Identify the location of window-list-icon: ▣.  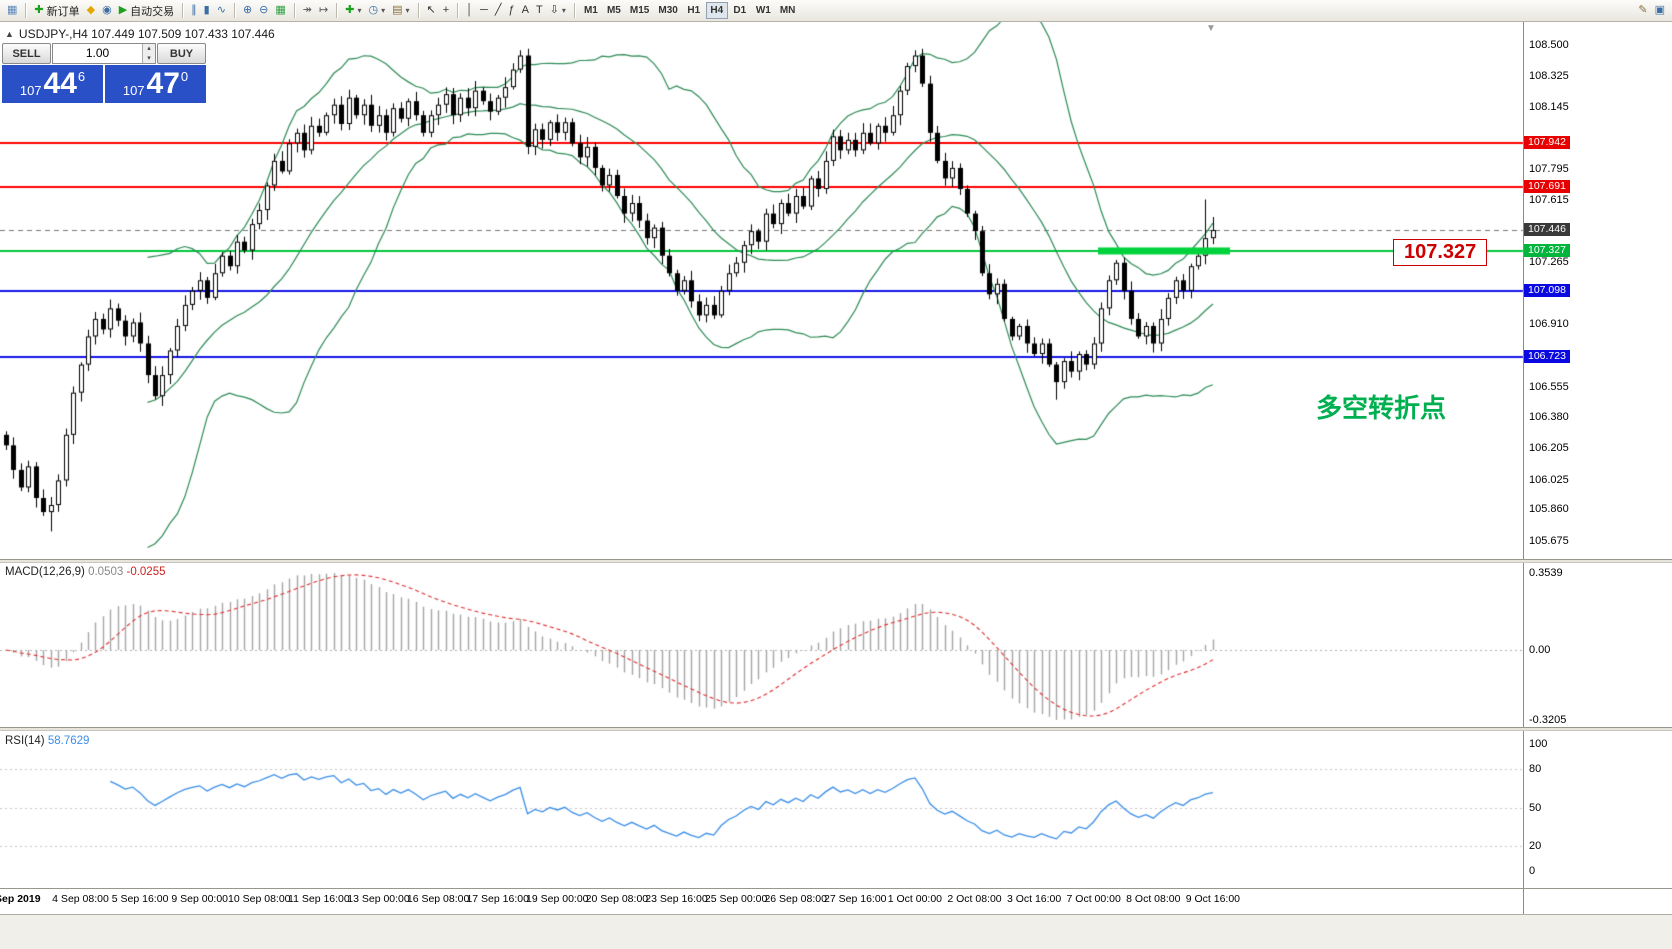
(1659, 10).